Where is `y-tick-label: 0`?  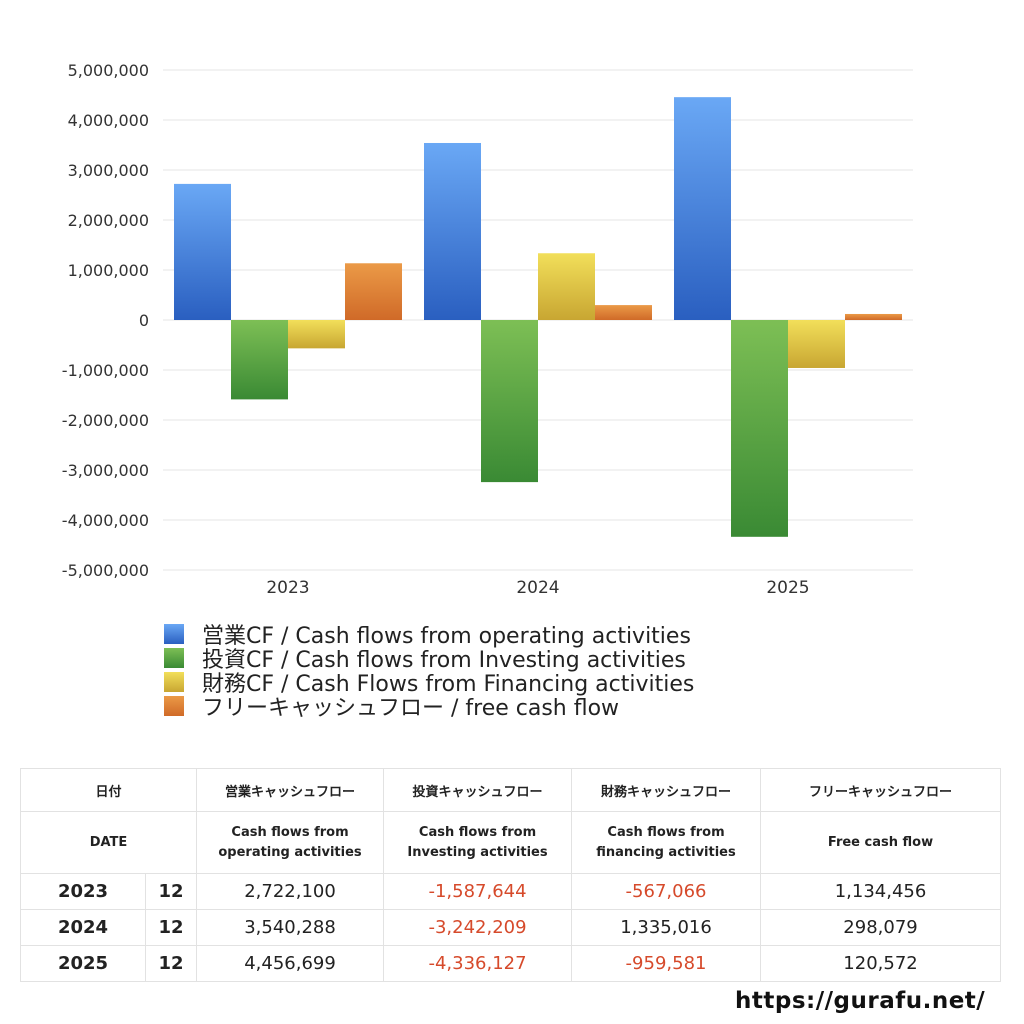
y-tick-label: 0 is located at coordinates (144, 320).